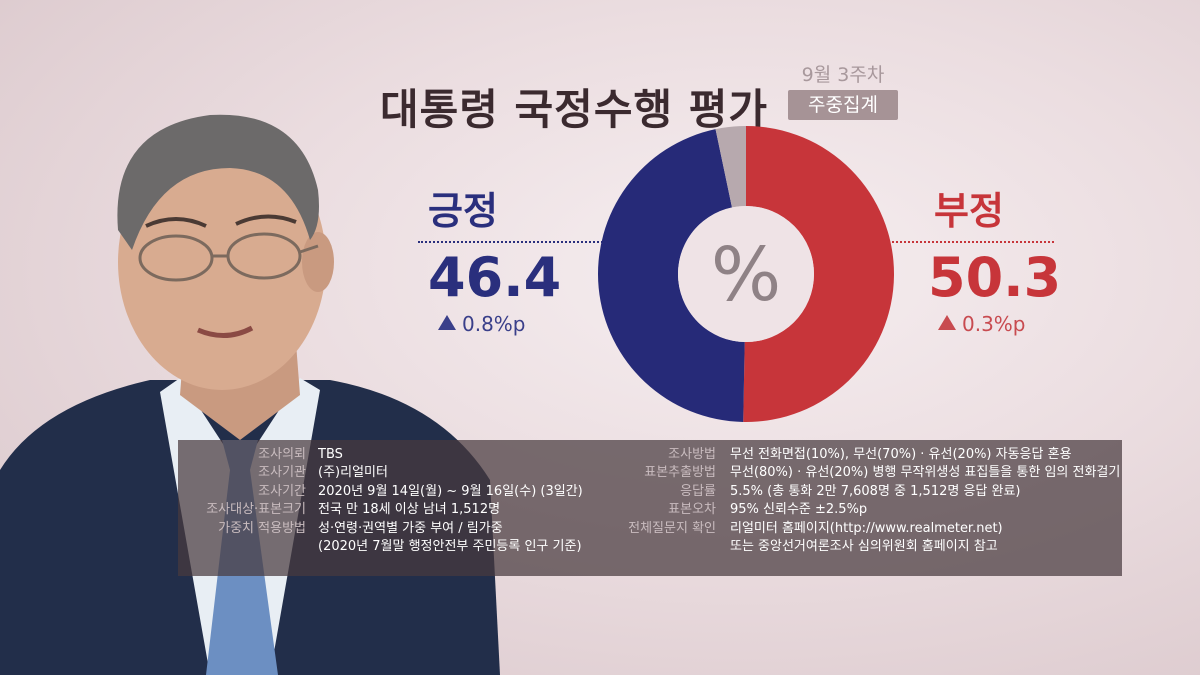 Image resolution: width=1200 pixels, height=675 pixels. What do you see at coordinates (450, 491) in the screenshot?
I see `survey-item-value: 2020년 9월 14일(월) ~ 9월 16일(수) (3일간)` at bounding box center [450, 491].